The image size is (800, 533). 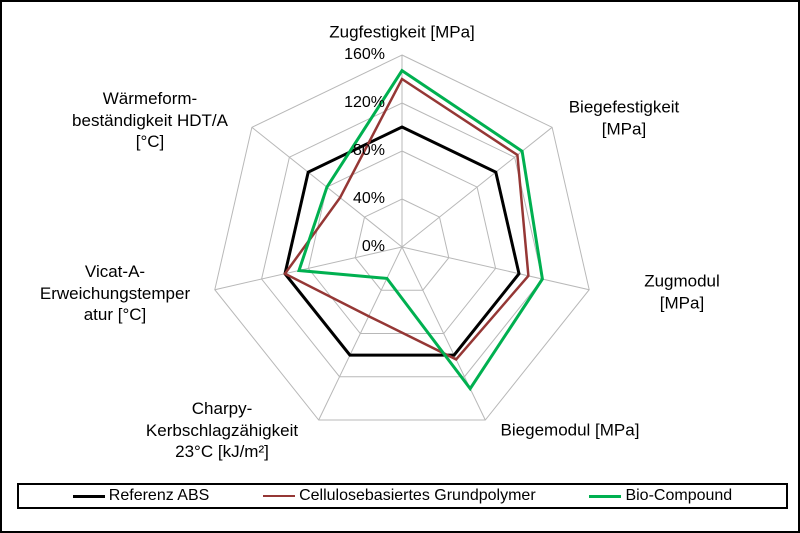 What do you see at coordinates (402, 32) in the screenshot?
I see `axis-label-zugfestigkeit: Zugfestigkeit [MPa]` at bounding box center [402, 32].